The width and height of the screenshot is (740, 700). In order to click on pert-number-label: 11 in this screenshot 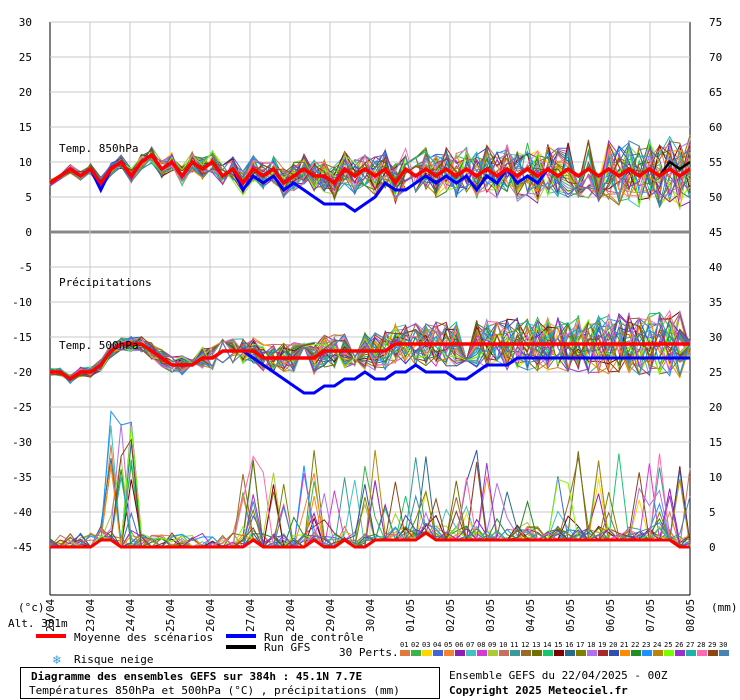, I will do `click(514, 645)`.